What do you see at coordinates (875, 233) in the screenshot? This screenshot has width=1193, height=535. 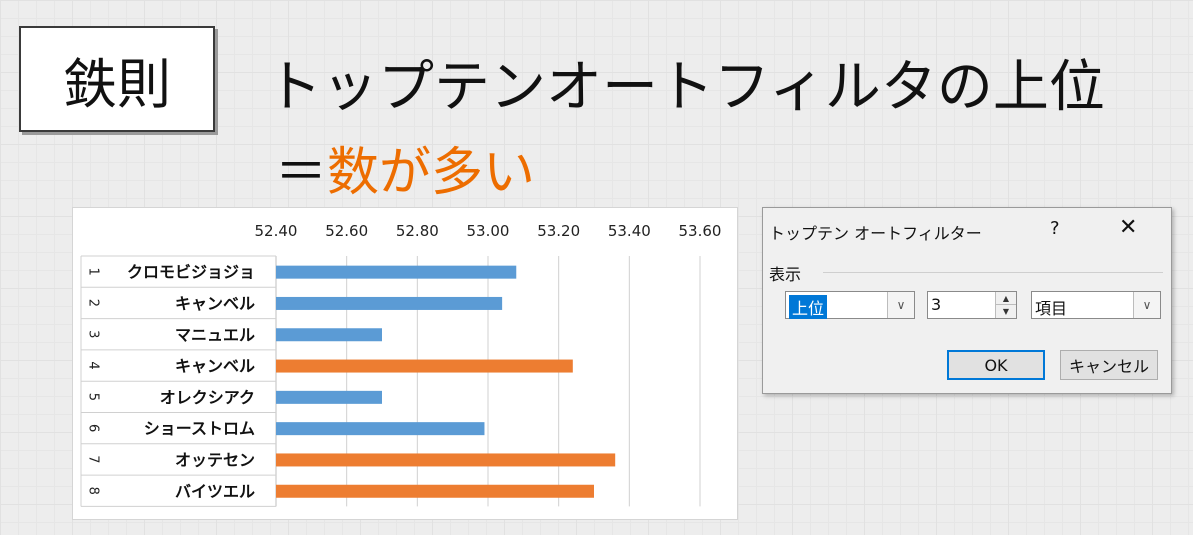 I see `dialog-title: トップテン オートフィルター` at bounding box center [875, 233].